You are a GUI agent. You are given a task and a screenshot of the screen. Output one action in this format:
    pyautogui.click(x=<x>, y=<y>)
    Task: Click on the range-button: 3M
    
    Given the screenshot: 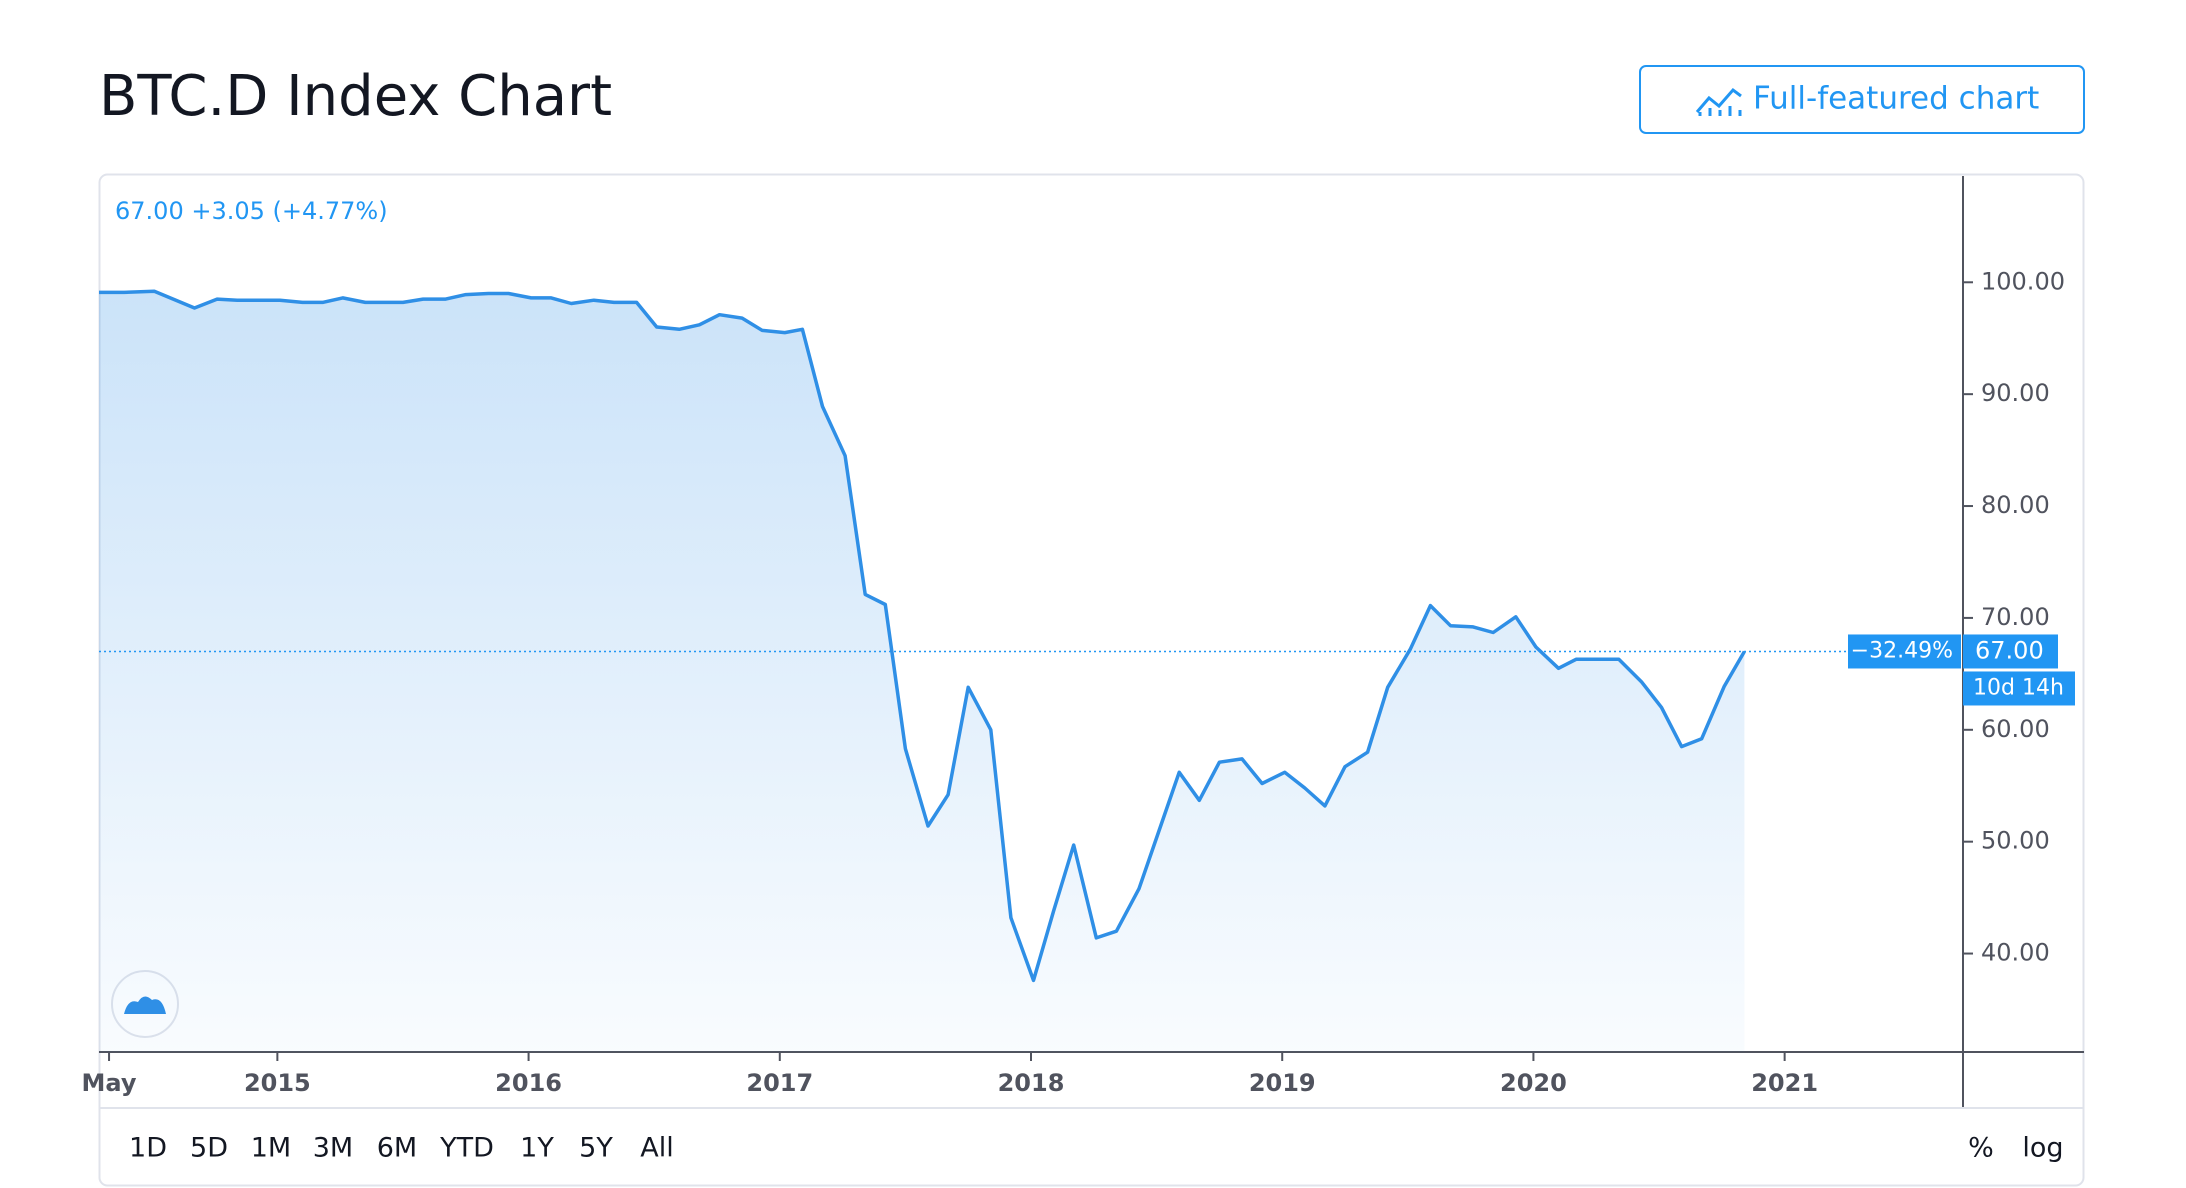 What is the action you would take?
    pyautogui.click(x=333, y=1148)
    